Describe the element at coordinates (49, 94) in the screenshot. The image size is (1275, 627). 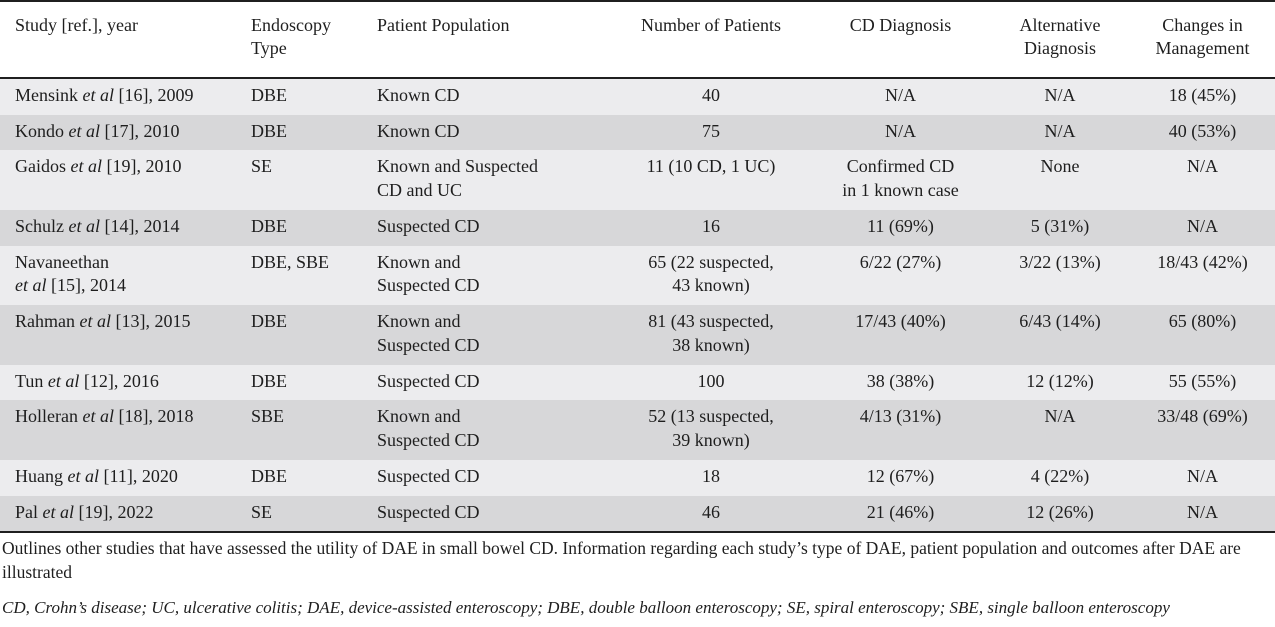
I see `study-name: Mensink` at that location.